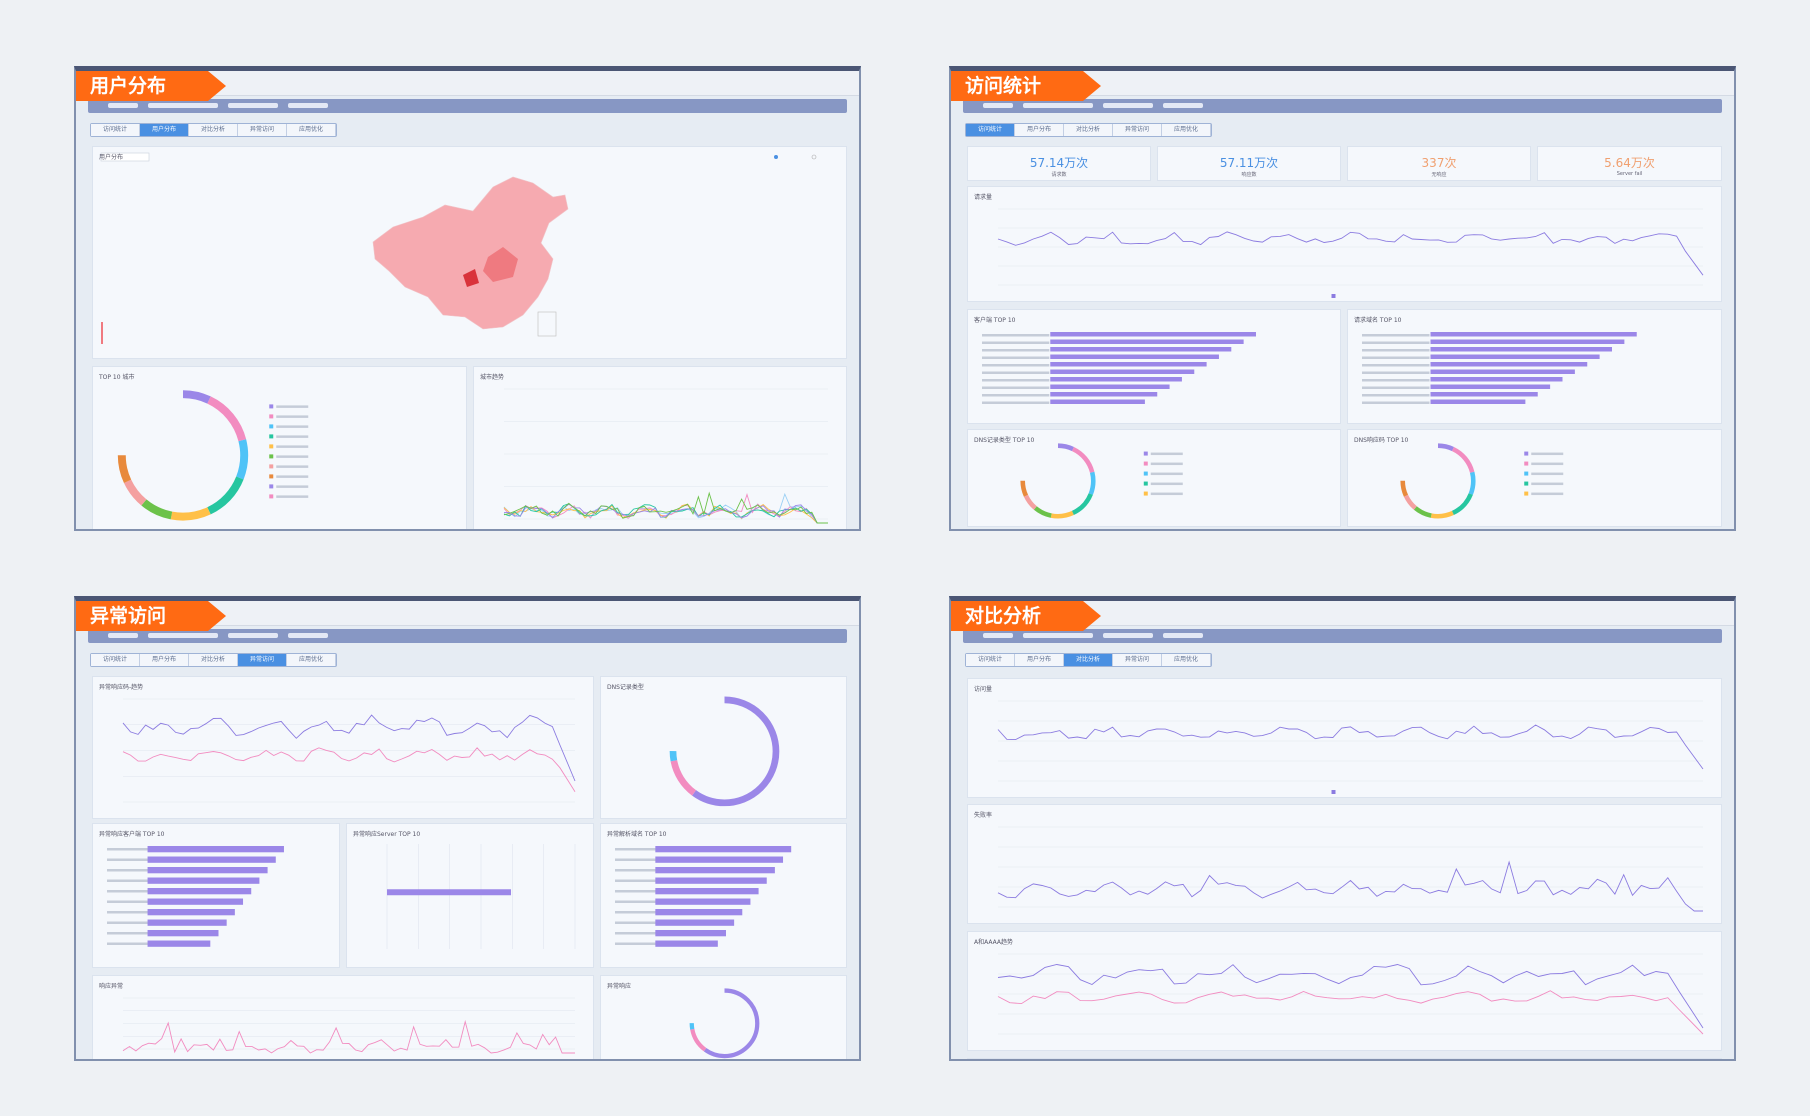 This screenshot has height=1116, width=1810. I want to click on card: 异常解析域名 TOP 10, so click(723, 895).